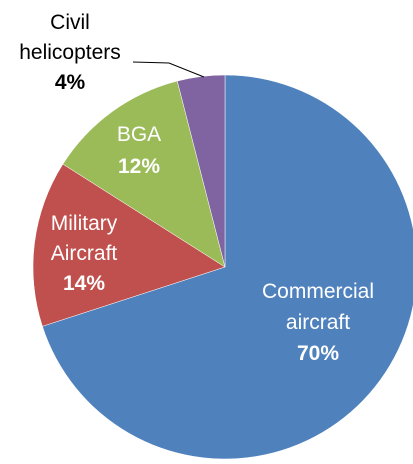 The height and width of the screenshot is (464, 413). I want to click on category-label-commercial-aircraft: Commercial, so click(318, 291).